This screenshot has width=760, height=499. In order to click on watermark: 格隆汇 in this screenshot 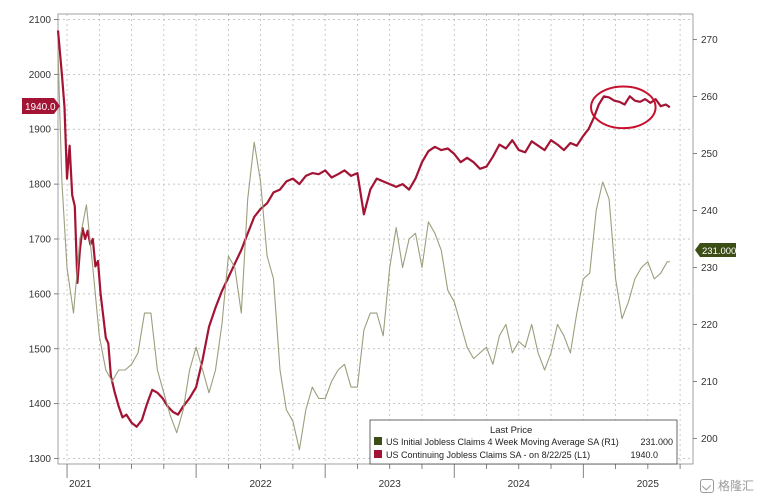, I will do `click(726, 485)`.